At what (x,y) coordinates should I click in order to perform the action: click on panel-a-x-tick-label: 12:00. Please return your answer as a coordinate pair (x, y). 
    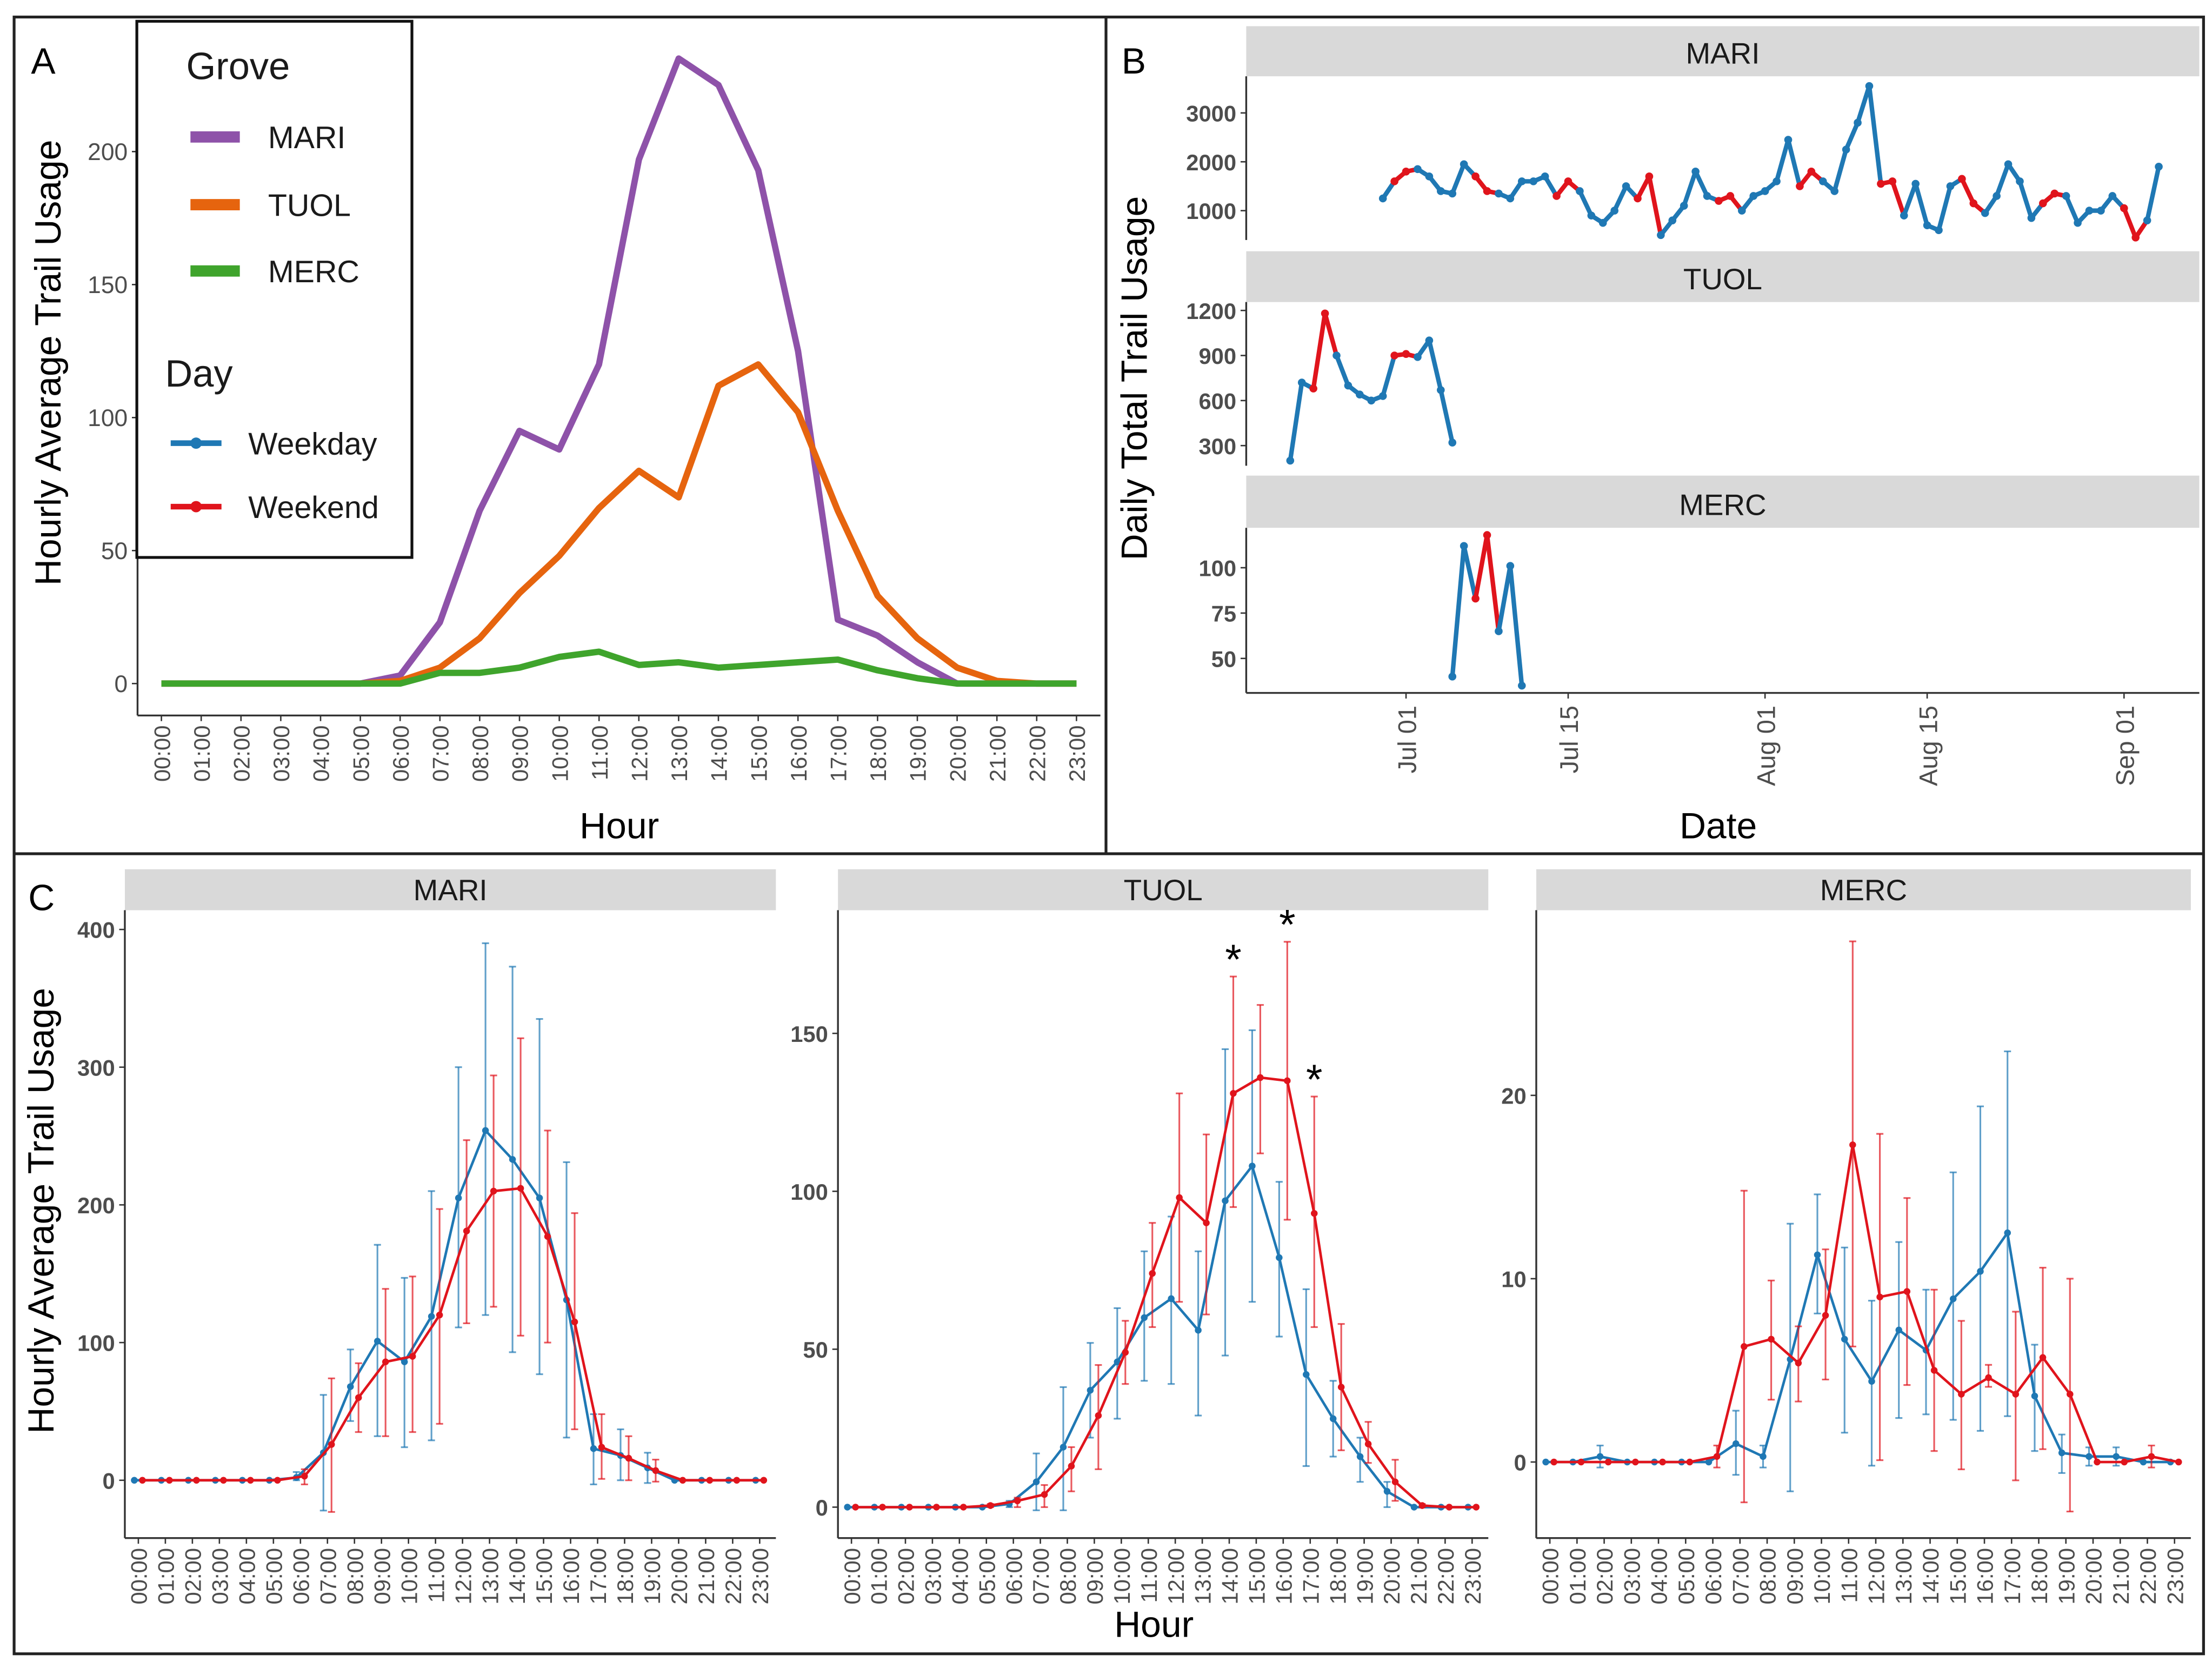
    Looking at the image, I should click on (639, 754).